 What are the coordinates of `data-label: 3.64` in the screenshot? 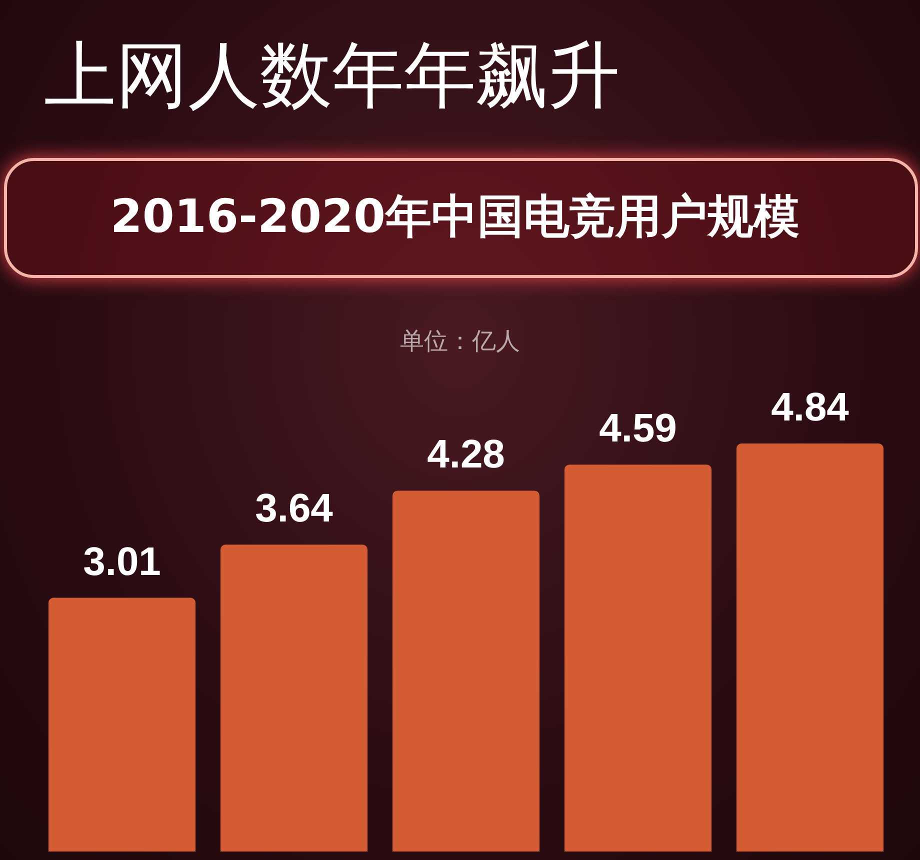 It's located at (294, 508).